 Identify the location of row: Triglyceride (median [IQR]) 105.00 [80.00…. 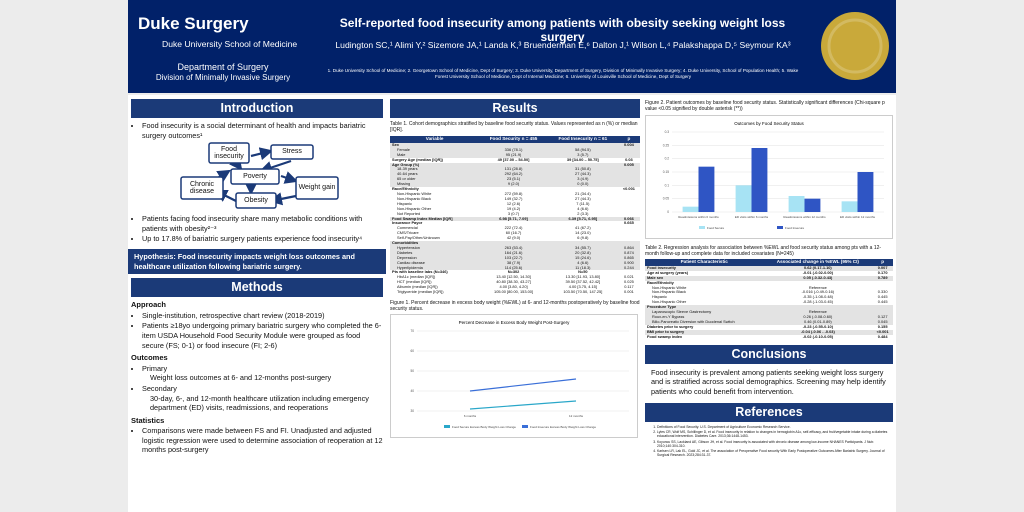
(515, 292).